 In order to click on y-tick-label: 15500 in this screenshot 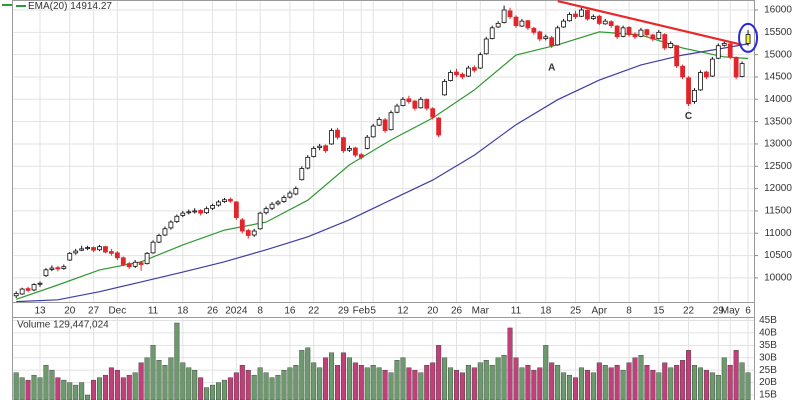, I will do `click(778, 32)`.